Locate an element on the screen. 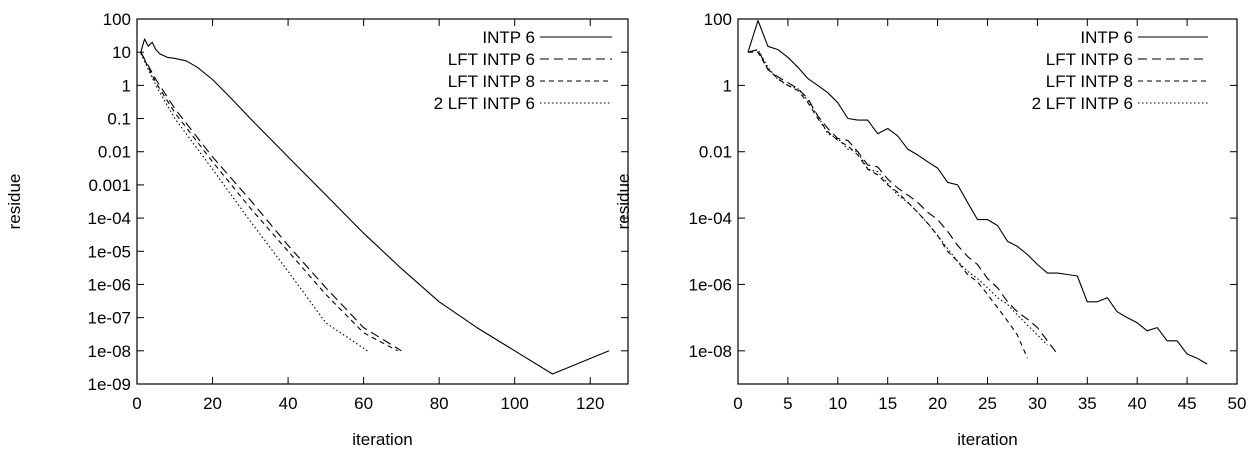  x-tick-label: 25 is located at coordinates (987, 403).